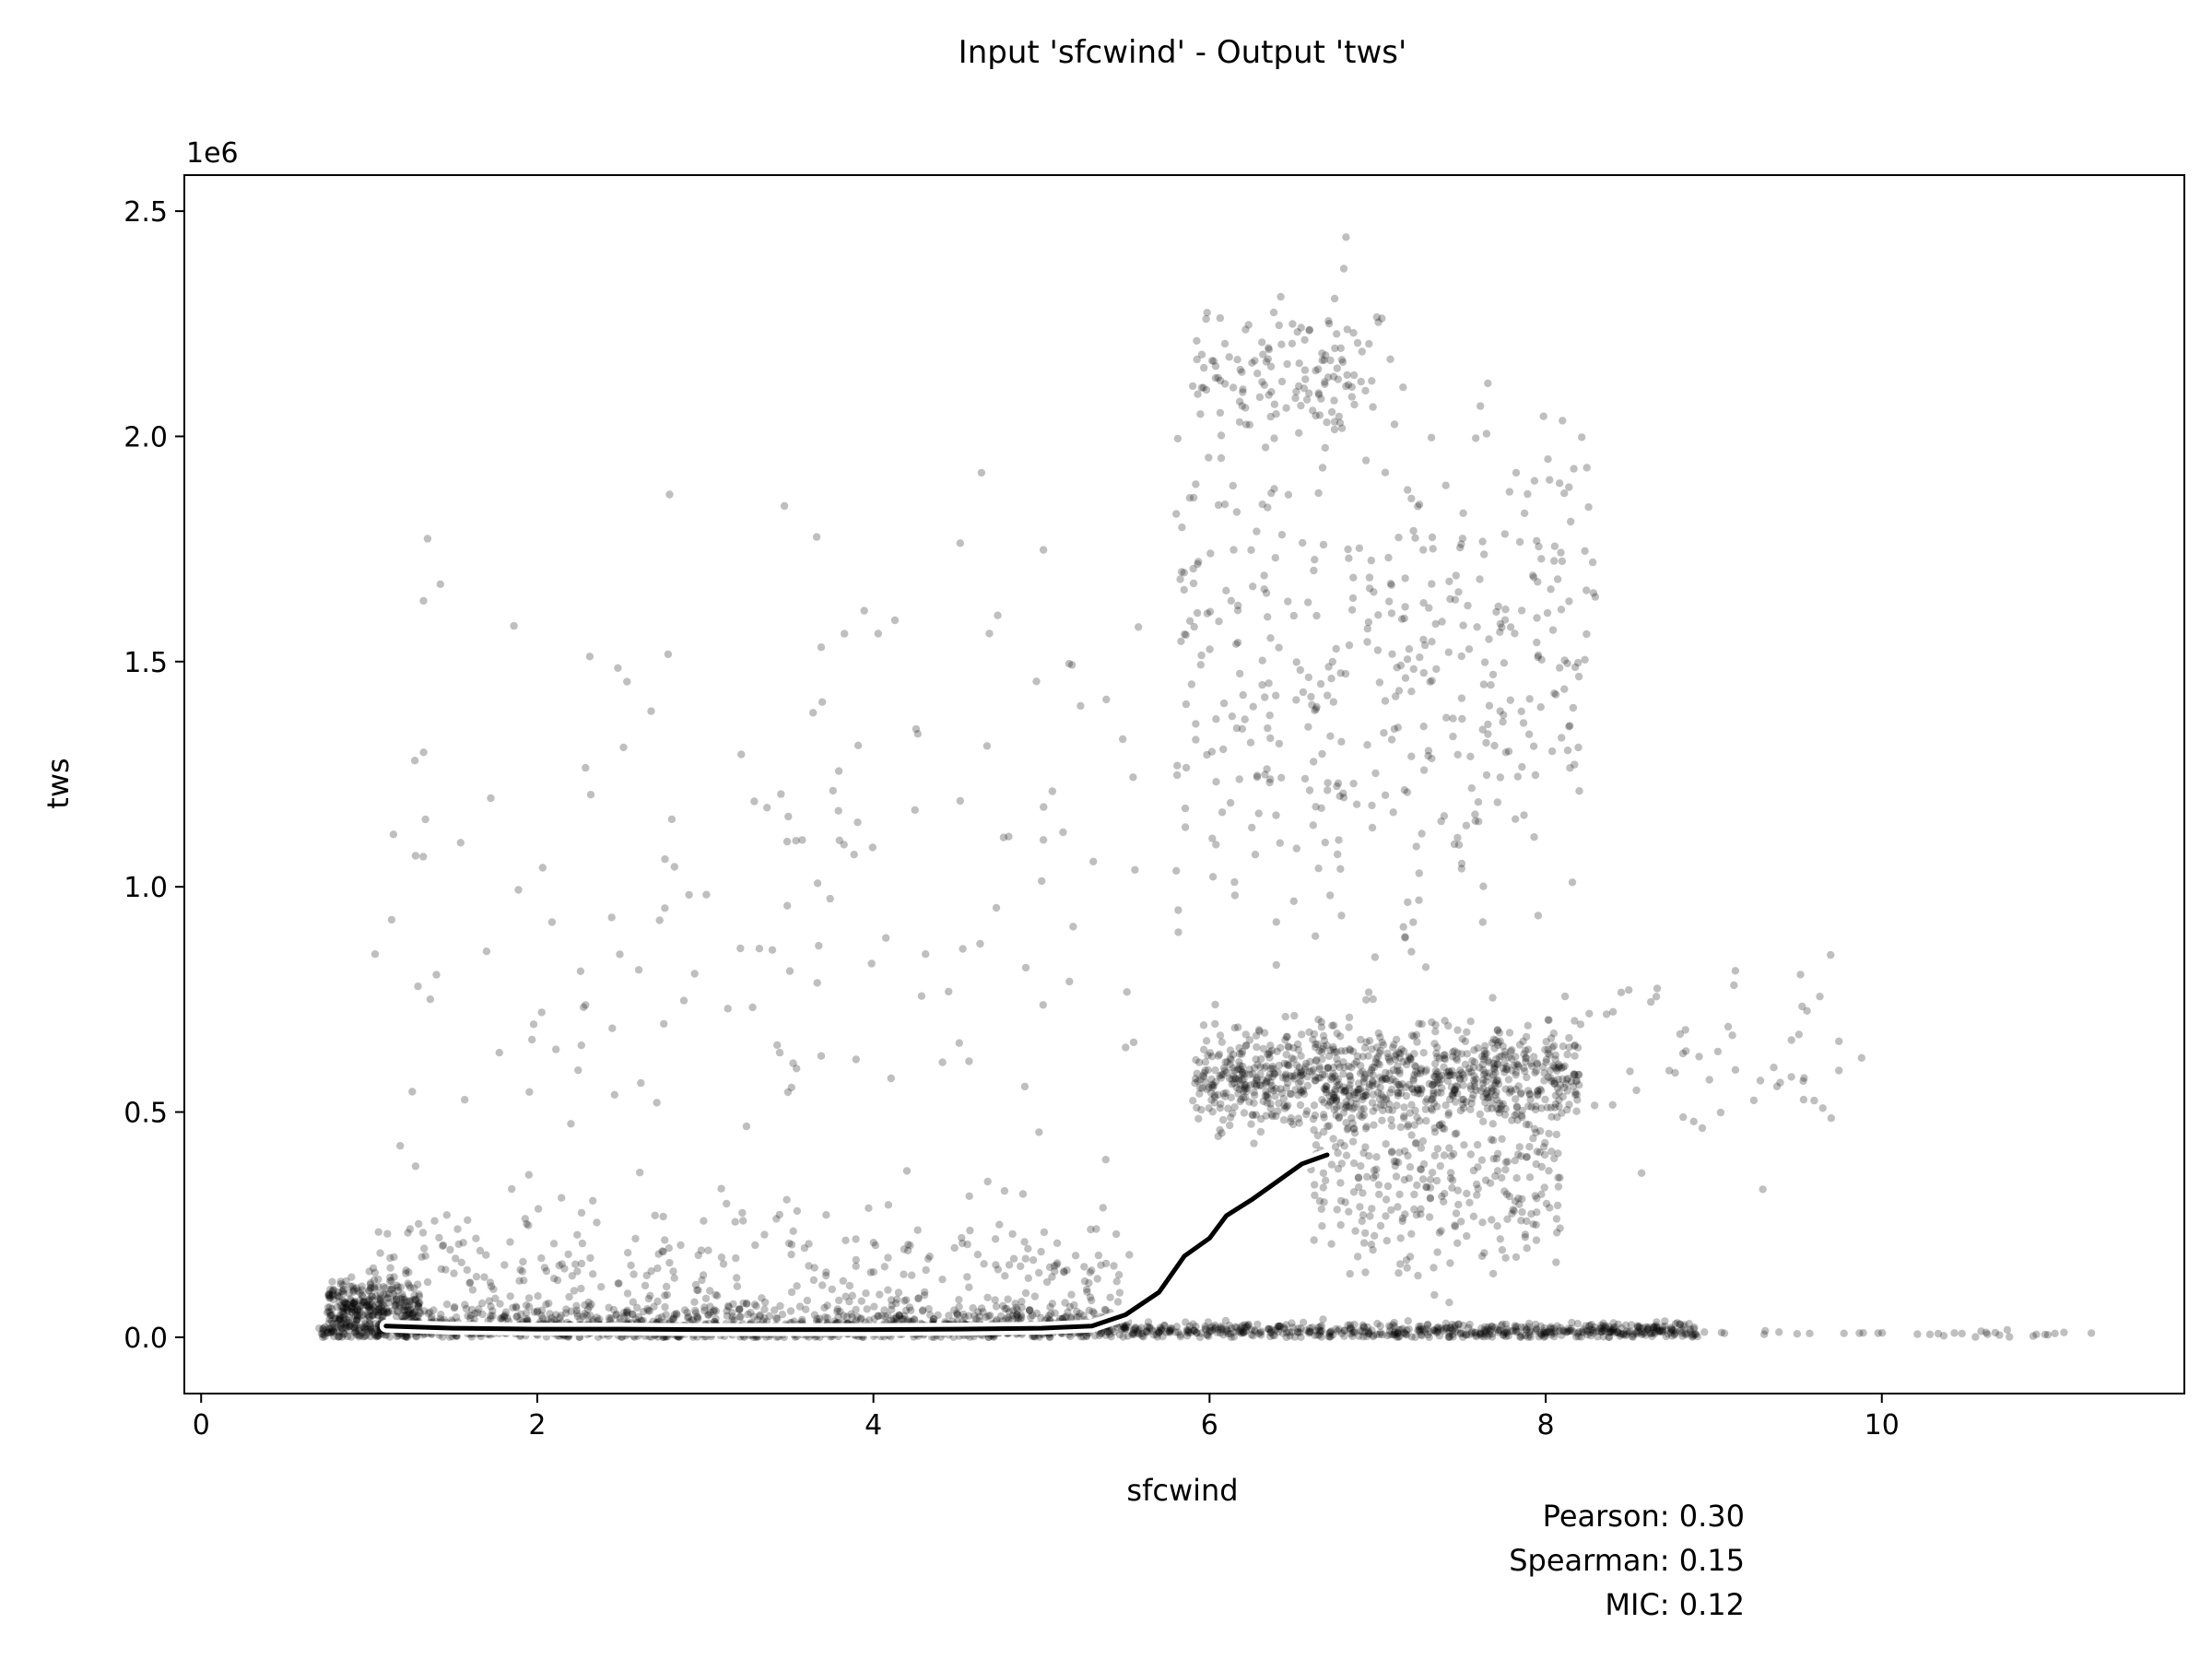 The image size is (2212, 1659). What do you see at coordinates (1675, 1604) in the screenshot?
I see `mic-stat: MIC: 0.12` at bounding box center [1675, 1604].